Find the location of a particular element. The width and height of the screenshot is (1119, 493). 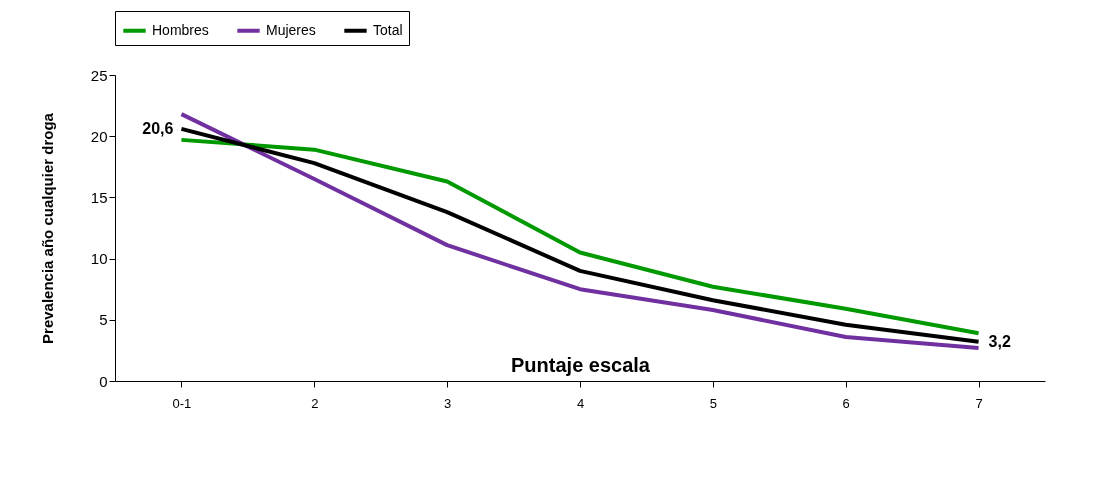

x-axis-title: Puntaje escala is located at coordinates (581, 364).